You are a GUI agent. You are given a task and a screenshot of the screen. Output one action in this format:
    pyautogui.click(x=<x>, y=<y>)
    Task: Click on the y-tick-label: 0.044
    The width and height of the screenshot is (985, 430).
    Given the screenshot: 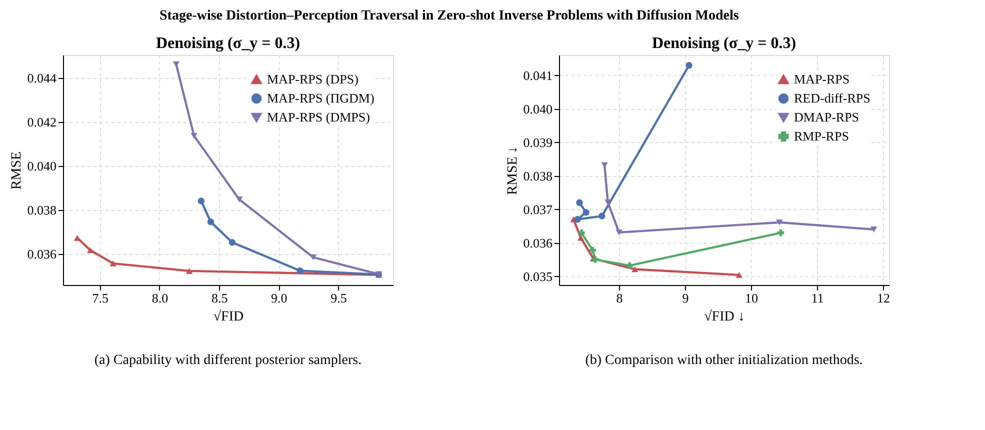 What is the action you would take?
    pyautogui.click(x=42, y=78)
    